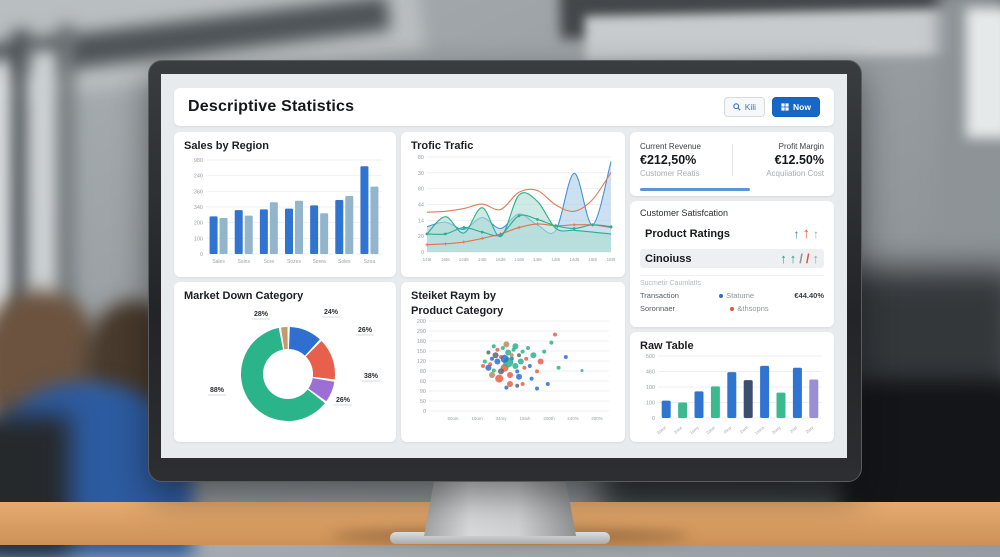 The height and width of the screenshot is (557, 1000). I want to click on dark-background-area, so click(920, 450).